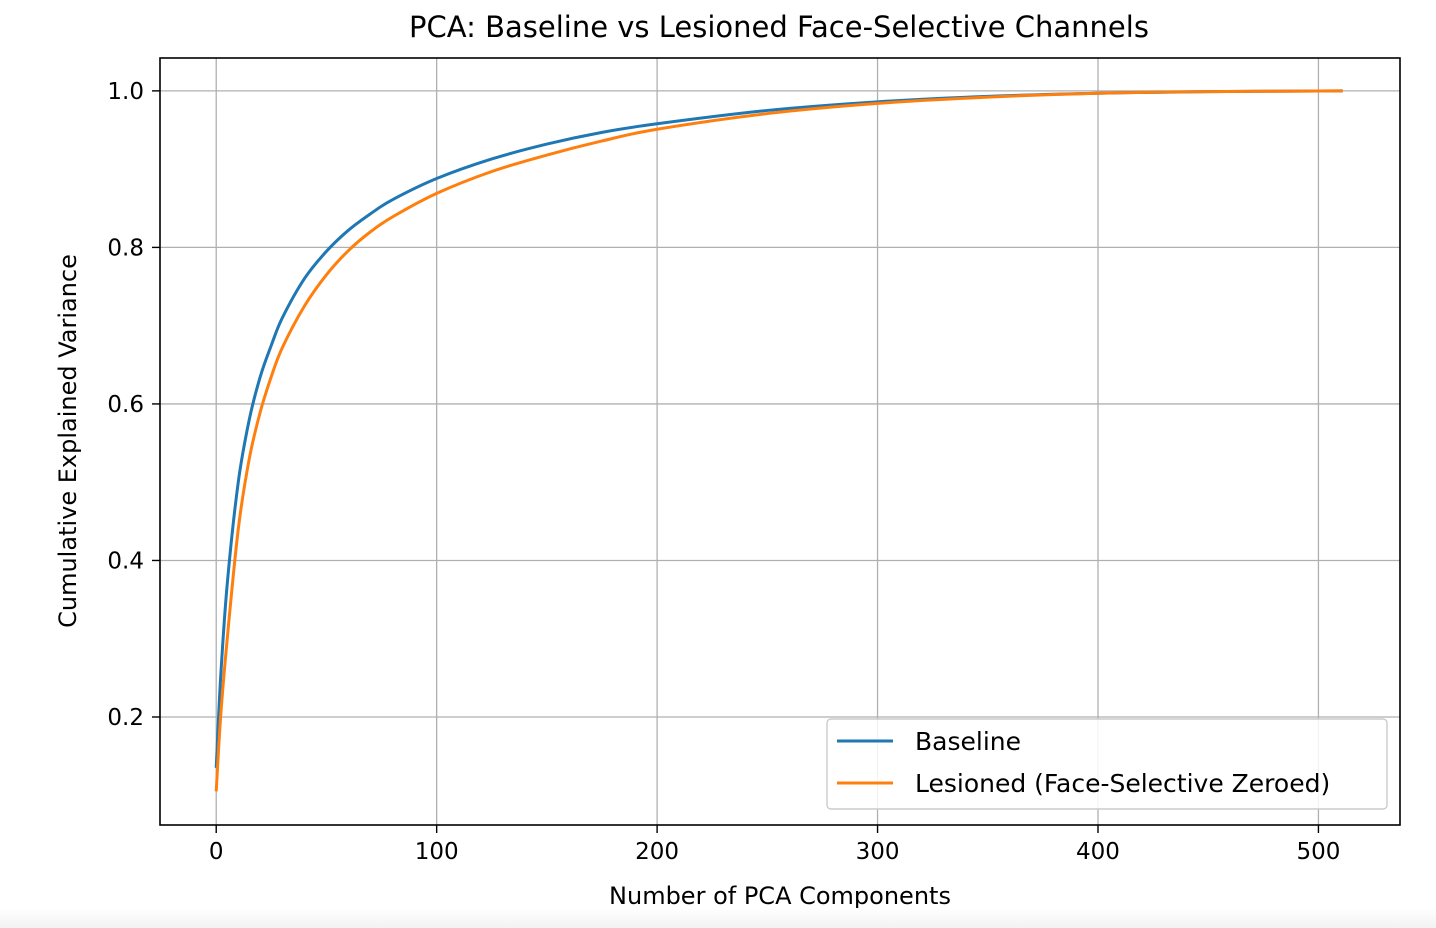  I want to click on y-tick-label: 1.0, so click(125, 92).